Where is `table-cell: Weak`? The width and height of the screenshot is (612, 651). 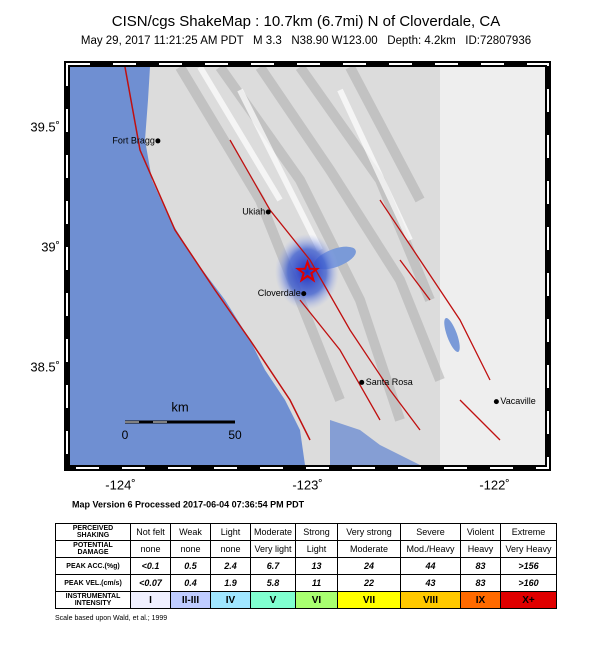 table-cell: Weak is located at coordinates (190, 532).